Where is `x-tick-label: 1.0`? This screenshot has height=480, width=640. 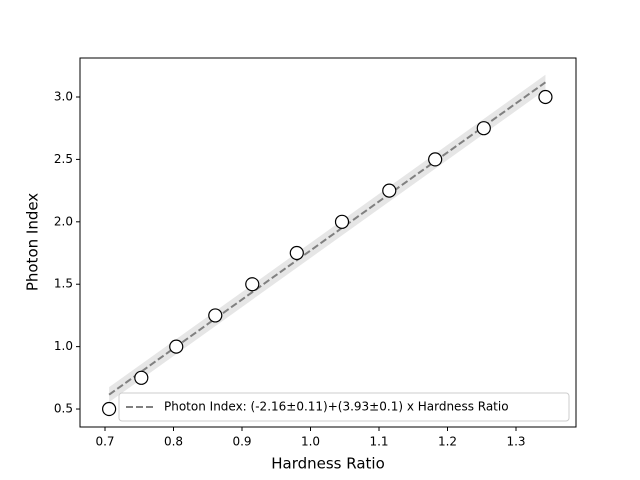 x-tick-label: 1.0 is located at coordinates (310, 442).